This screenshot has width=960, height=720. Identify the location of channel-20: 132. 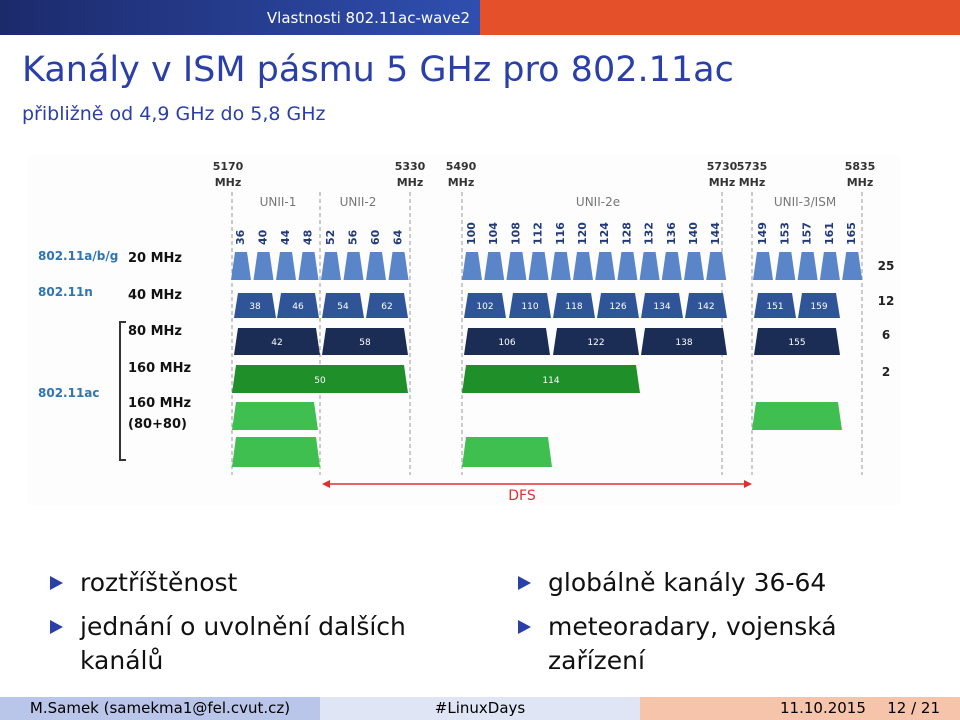
(649, 233).